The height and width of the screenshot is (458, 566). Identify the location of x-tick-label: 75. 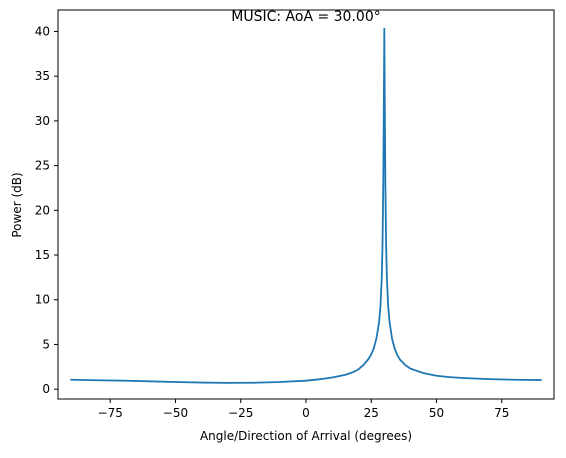
(501, 413).